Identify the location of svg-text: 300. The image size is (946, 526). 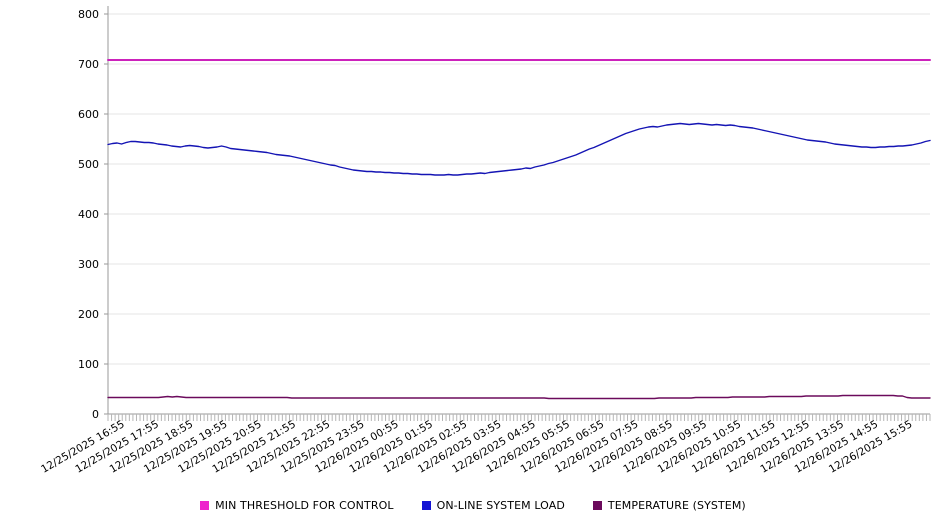
(88, 264).